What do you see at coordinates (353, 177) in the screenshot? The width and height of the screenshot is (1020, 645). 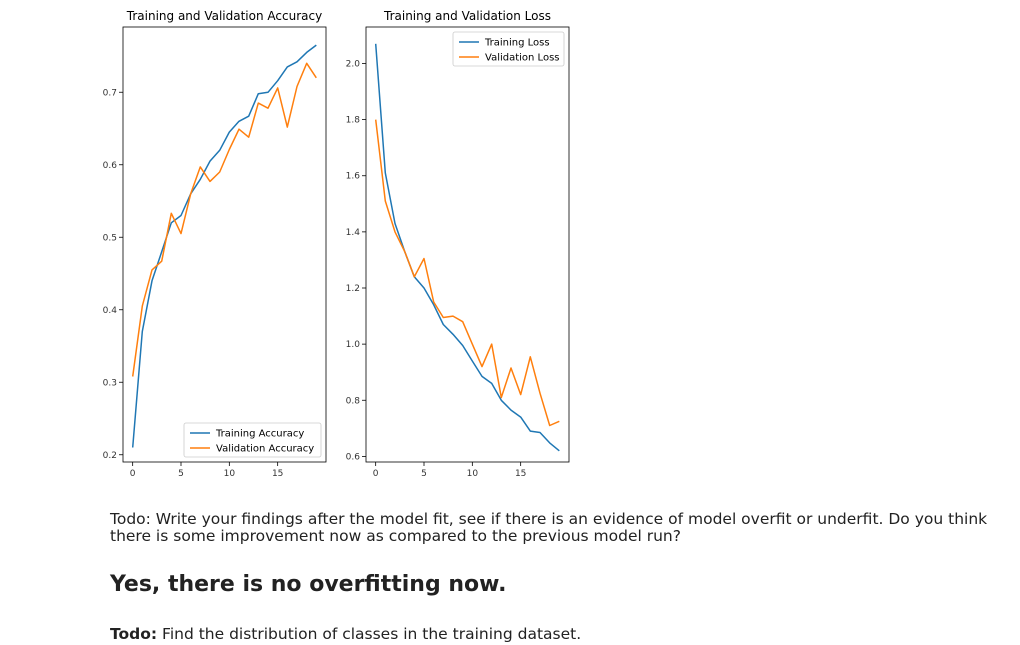 I see `y-tick-label: 1.6` at bounding box center [353, 177].